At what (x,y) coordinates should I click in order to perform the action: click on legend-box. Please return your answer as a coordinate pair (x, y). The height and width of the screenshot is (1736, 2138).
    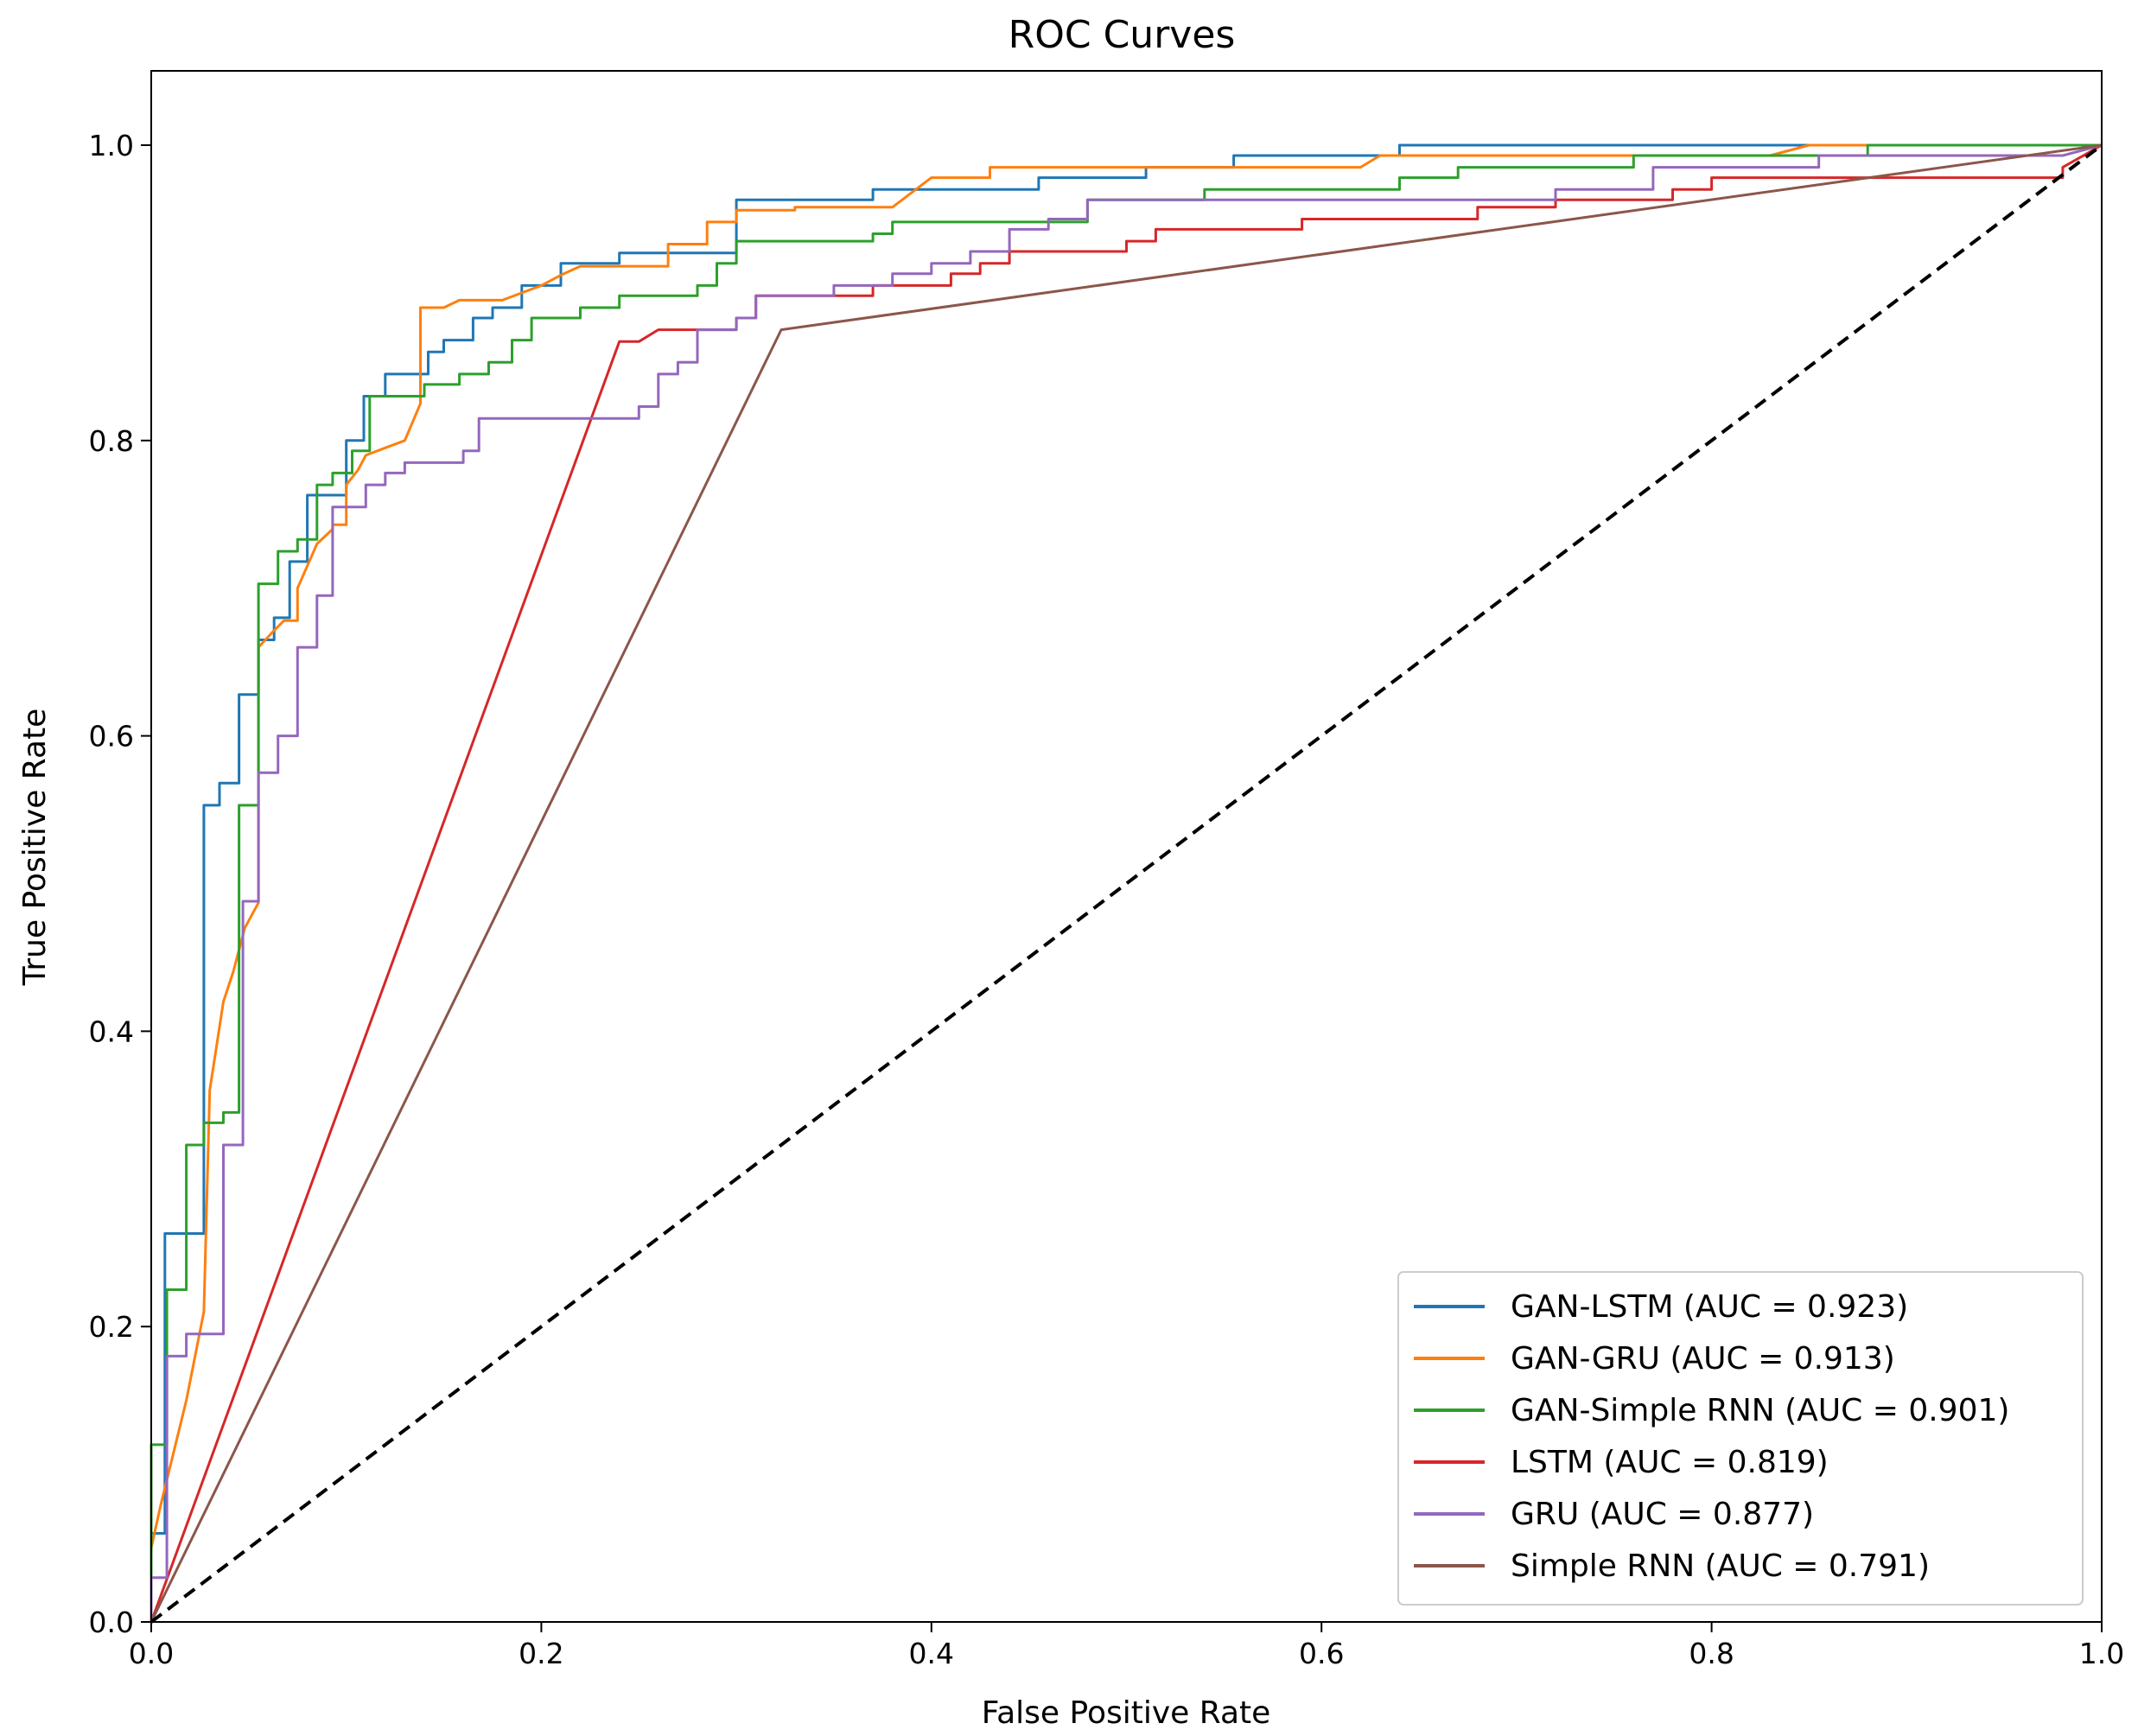
    Looking at the image, I should click on (1740, 1438).